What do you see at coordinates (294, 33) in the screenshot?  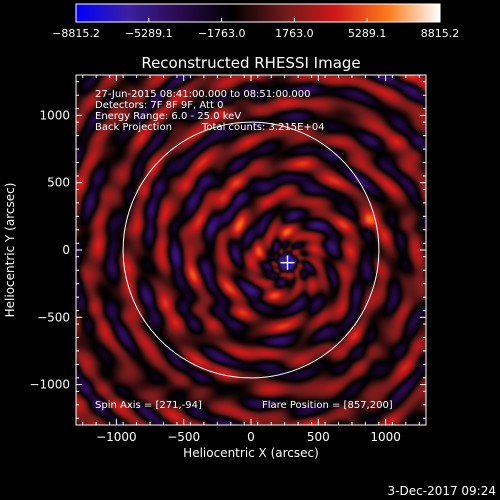 I see `colorbar-tick-label: 1763.0` at bounding box center [294, 33].